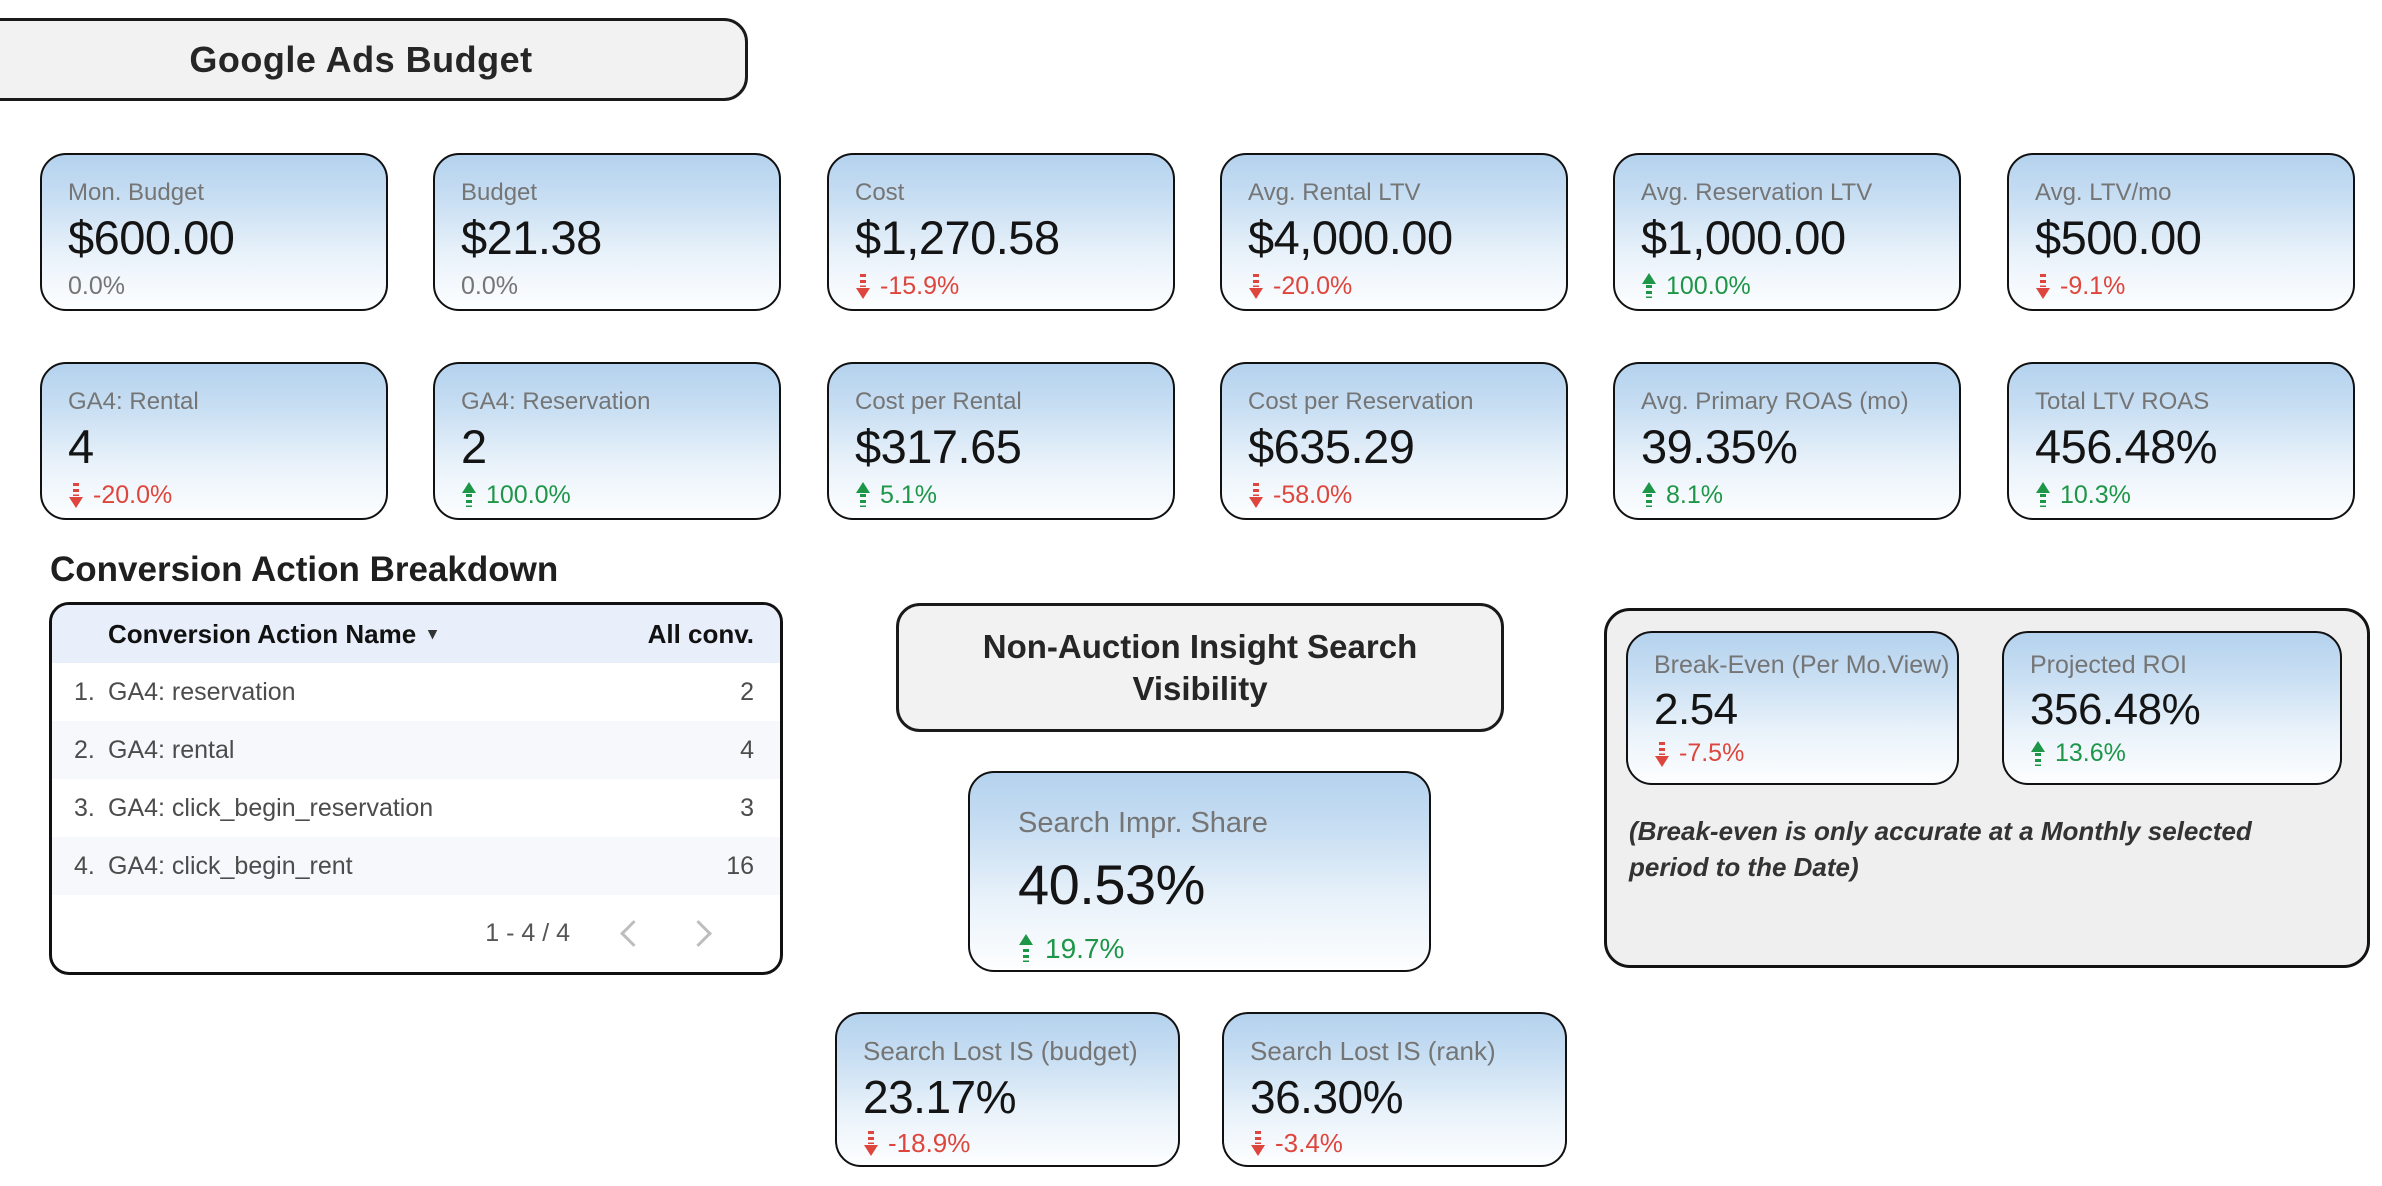 This screenshot has height=1186, width=2382. What do you see at coordinates (1200, 667) in the screenshot?
I see `section-title-search-visibility: Non-Auction Insight Search Visibility` at bounding box center [1200, 667].